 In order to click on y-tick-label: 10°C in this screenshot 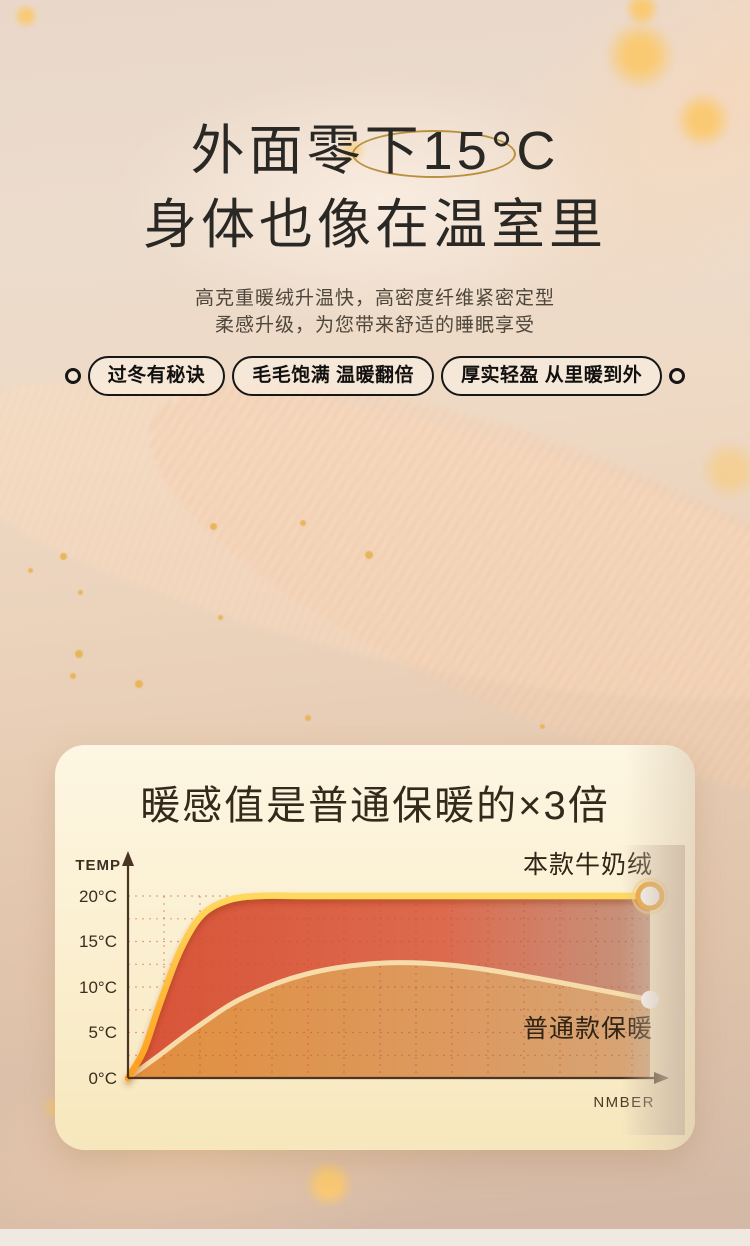, I will do `click(98, 987)`.